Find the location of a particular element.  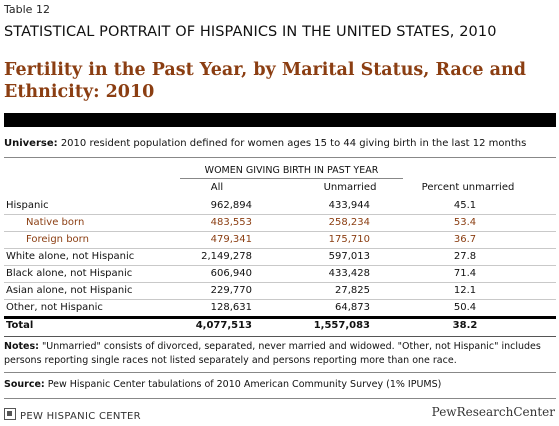

column-header-percent: Percent unmarried is located at coordinates (468, 187).